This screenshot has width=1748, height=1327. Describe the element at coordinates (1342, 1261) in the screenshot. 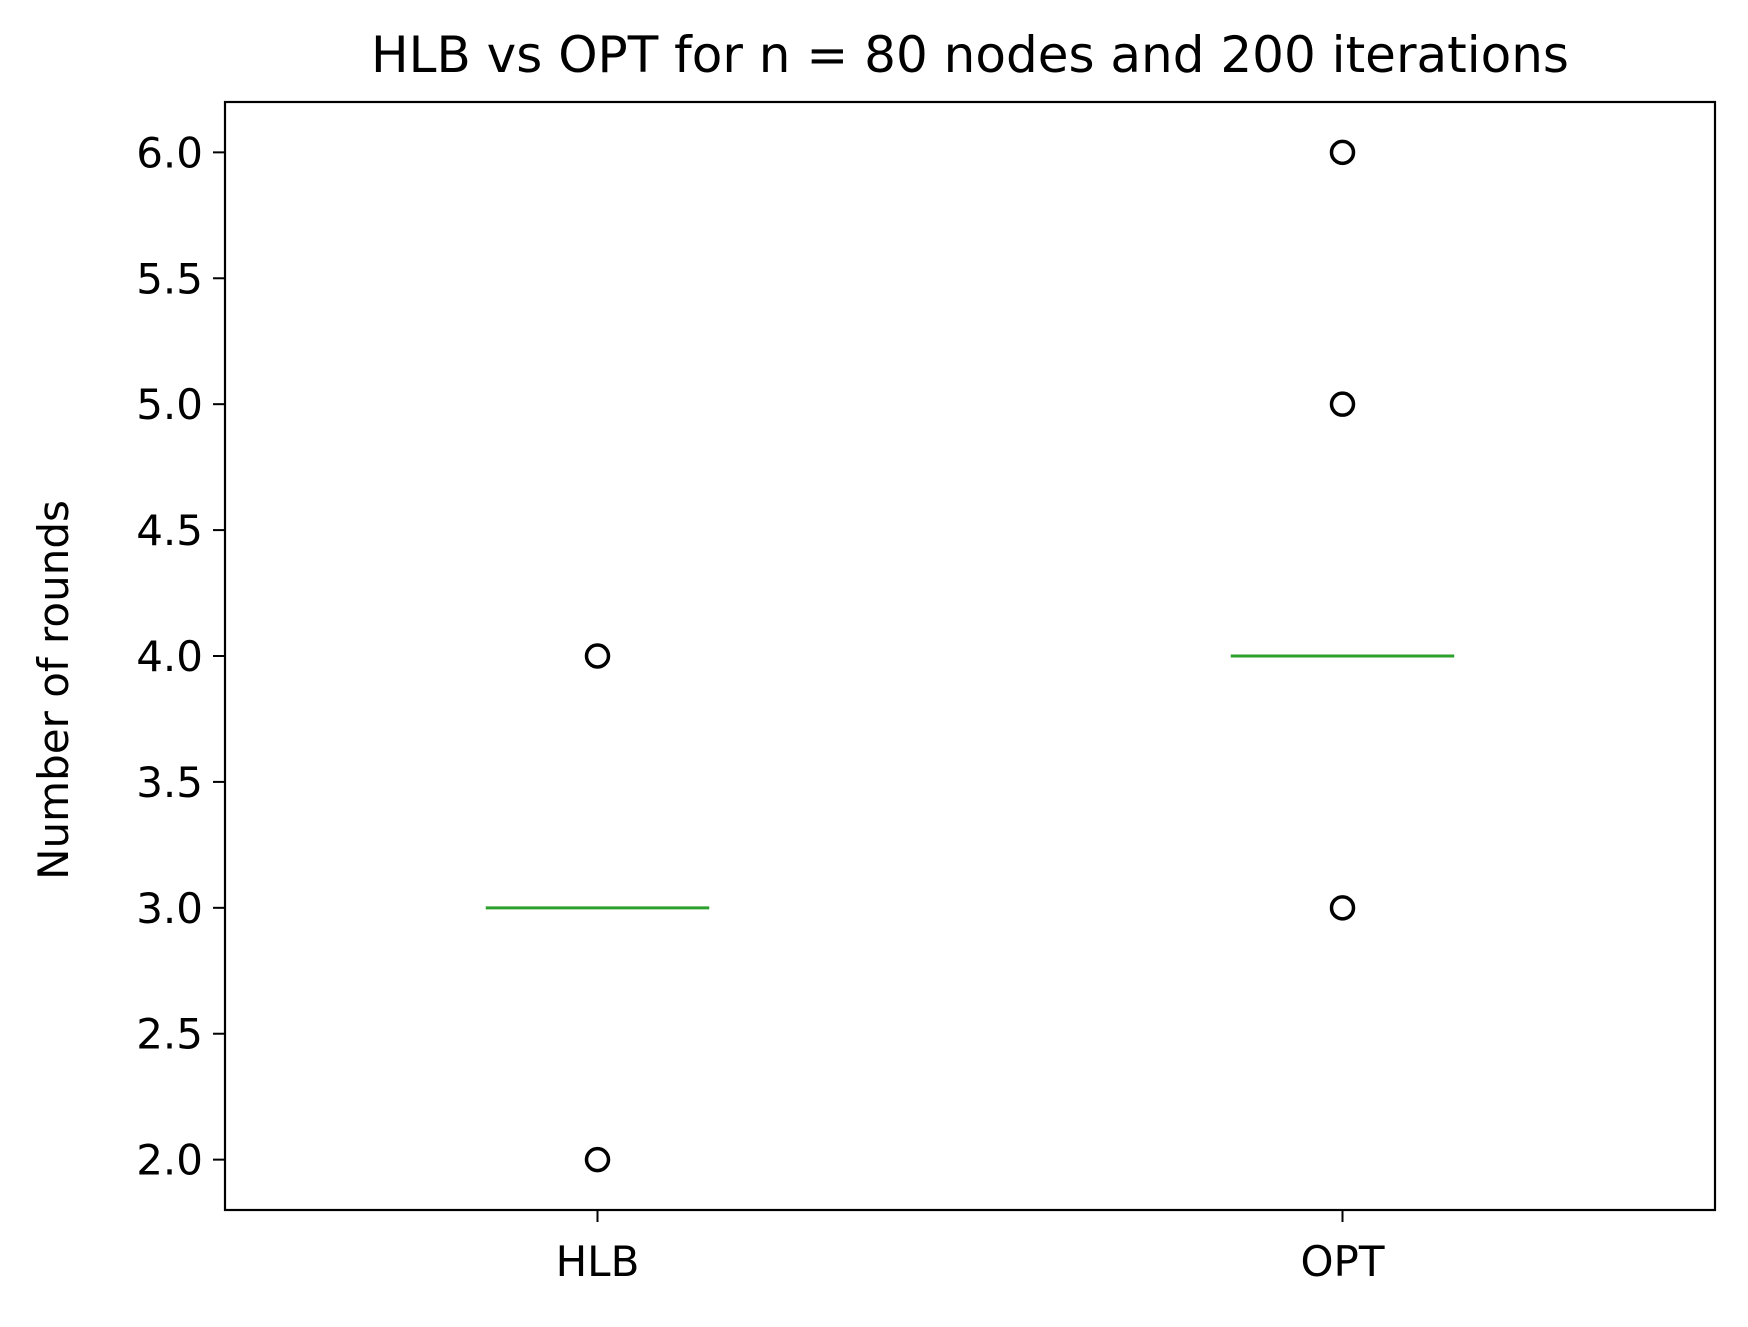

I see `x-tick-label: OPT` at that location.